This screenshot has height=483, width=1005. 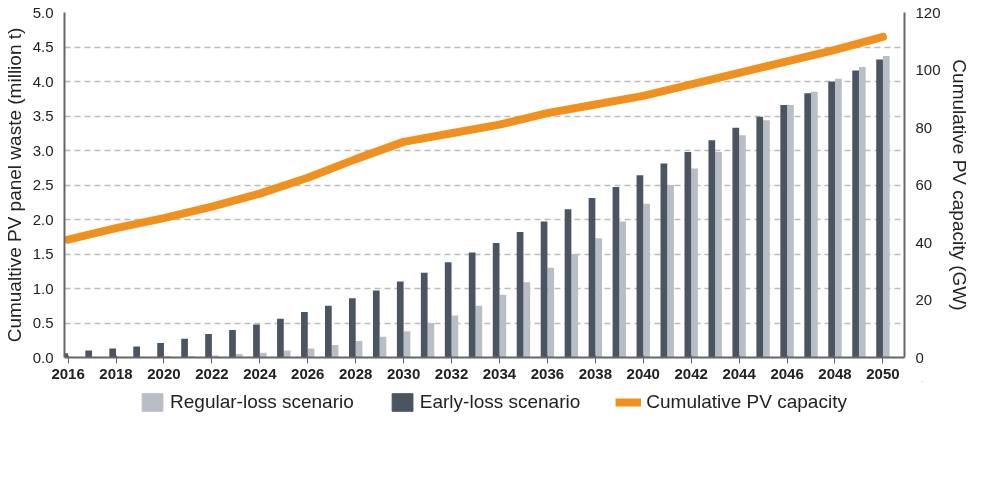 I want to click on x-tick-label: 2030, so click(x=403, y=373).